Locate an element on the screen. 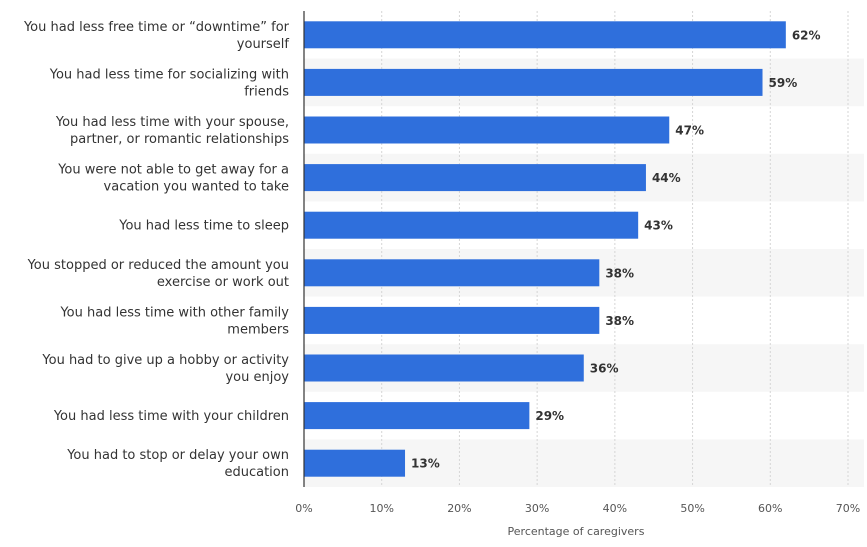 The height and width of the screenshot is (547, 867). x-tick-label: 0% is located at coordinates (303, 508).